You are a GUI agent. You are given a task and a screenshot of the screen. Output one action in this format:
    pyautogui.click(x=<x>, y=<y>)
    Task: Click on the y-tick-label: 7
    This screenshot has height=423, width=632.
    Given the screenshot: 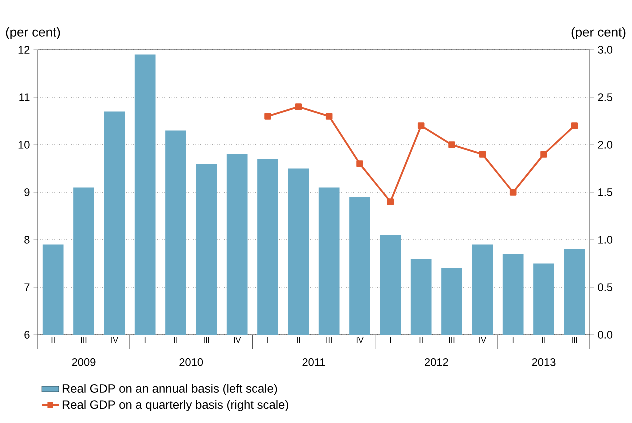 What is the action you would take?
    pyautogui.click(x=27, y=288)
    